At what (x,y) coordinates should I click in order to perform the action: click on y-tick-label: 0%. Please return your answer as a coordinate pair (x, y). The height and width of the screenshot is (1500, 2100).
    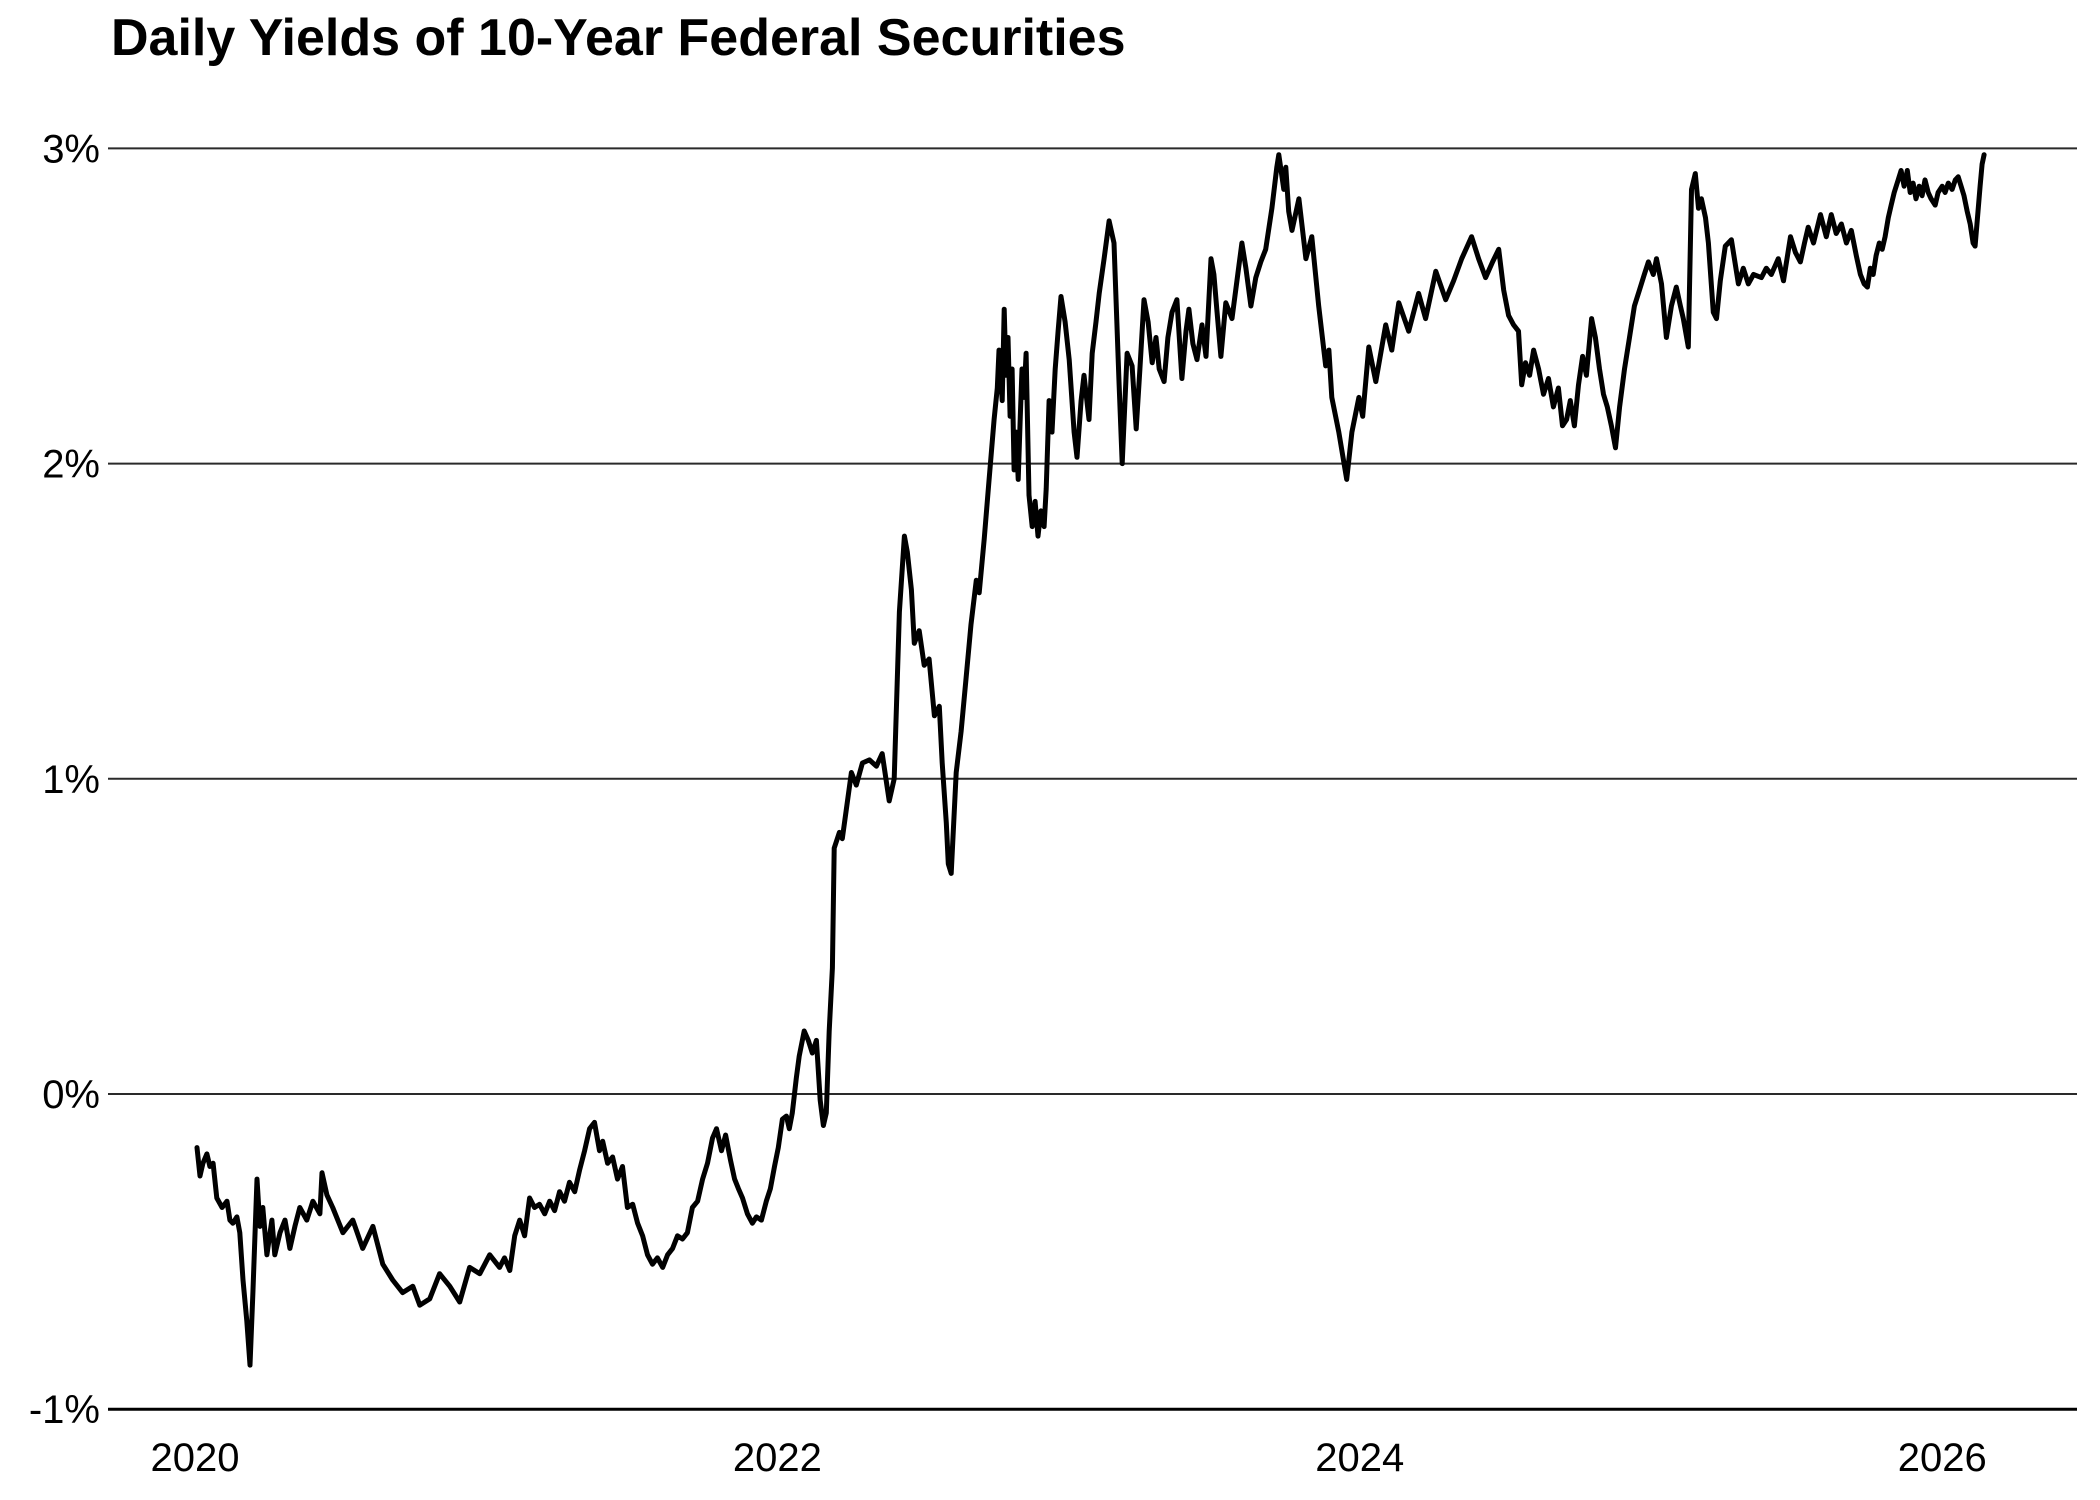
    Looking at the image, I should click on (71, 1095).